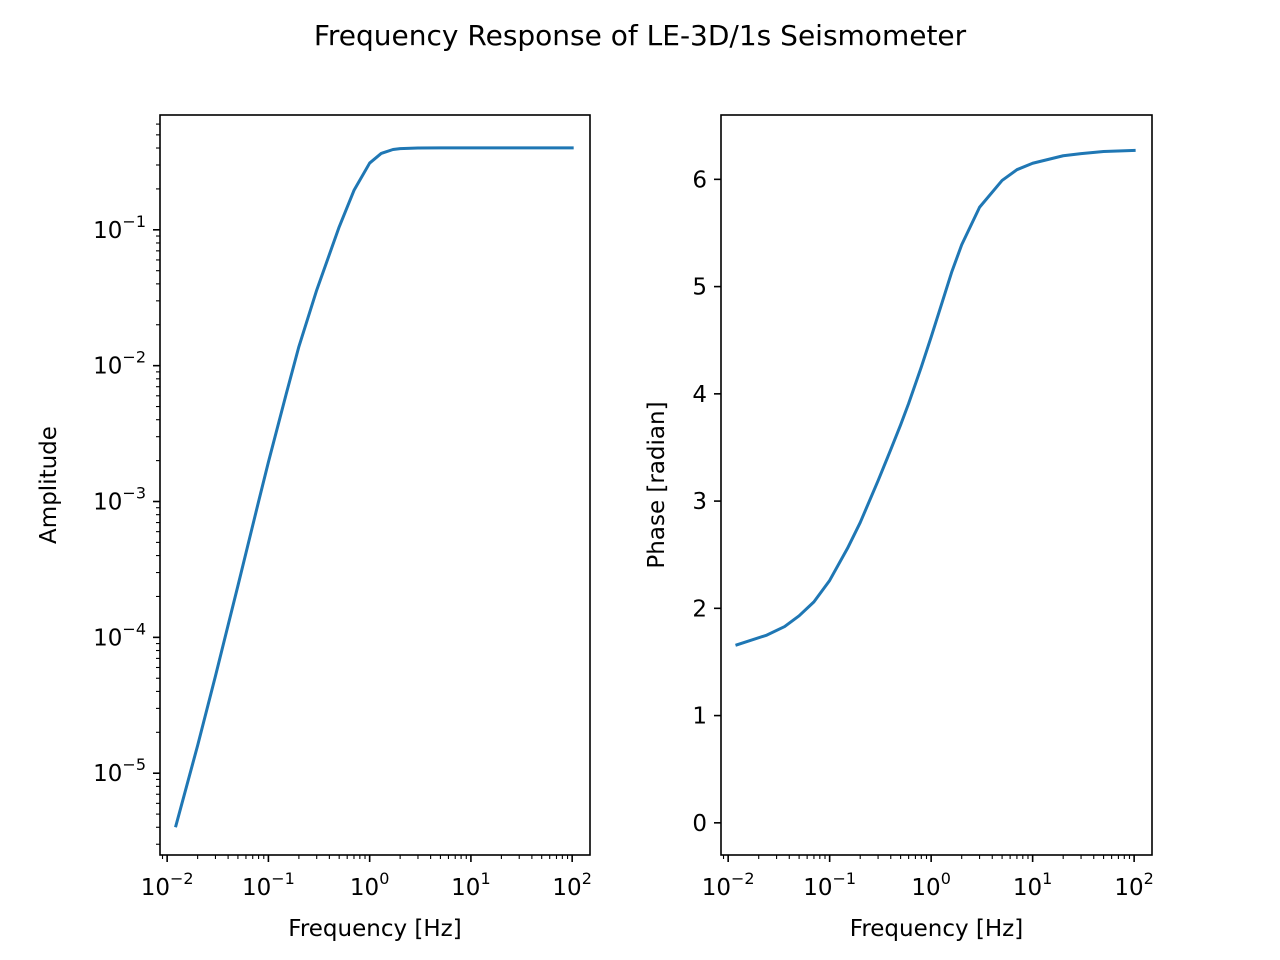  Describe the element at coordinates (699, 180) in the screenshot. I see `phase-y-tick-label: 6` at that location.